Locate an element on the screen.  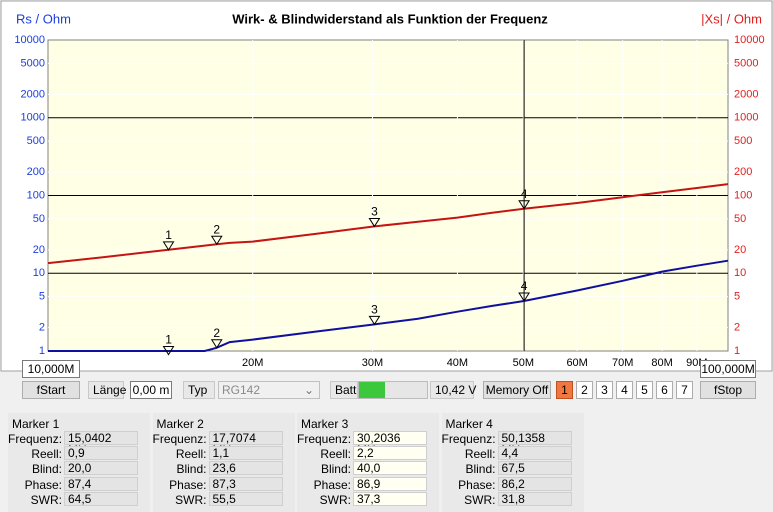
field-value: 15,0402 MHz is located at coordinates (101, 443).